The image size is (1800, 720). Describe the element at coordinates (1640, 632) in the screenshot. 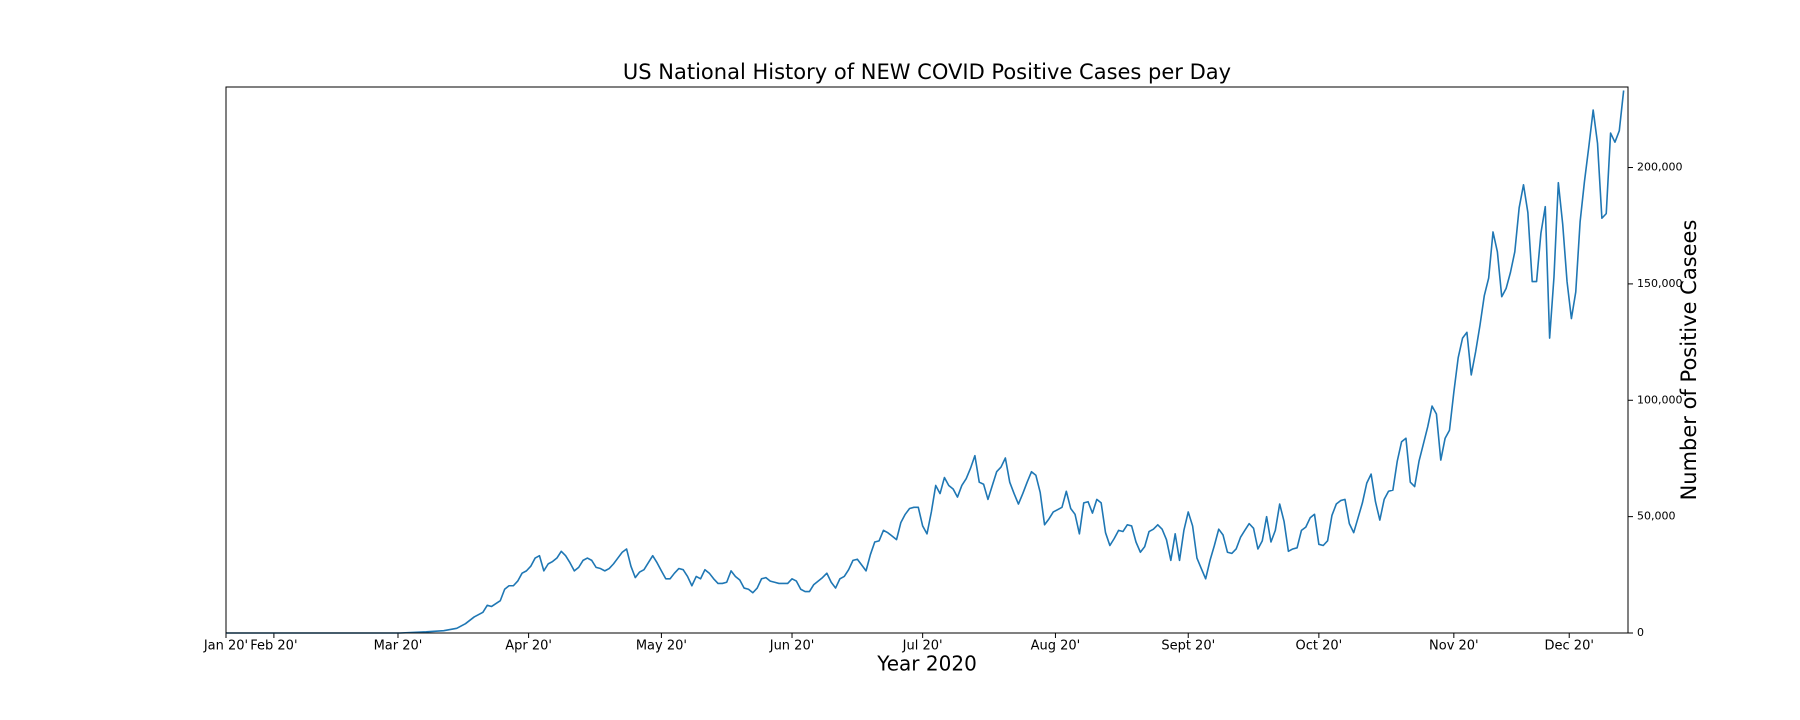

I see `y-tick-label: 0` at that location.